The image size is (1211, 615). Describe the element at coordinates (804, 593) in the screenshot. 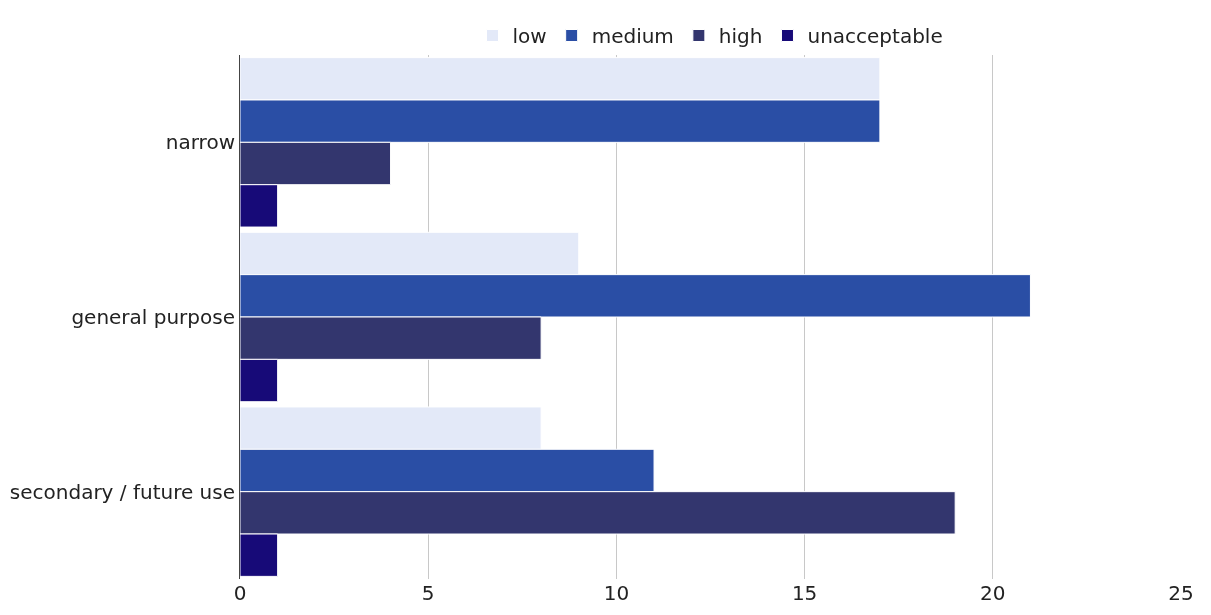

I see `x-tick-label: 15` at that location.